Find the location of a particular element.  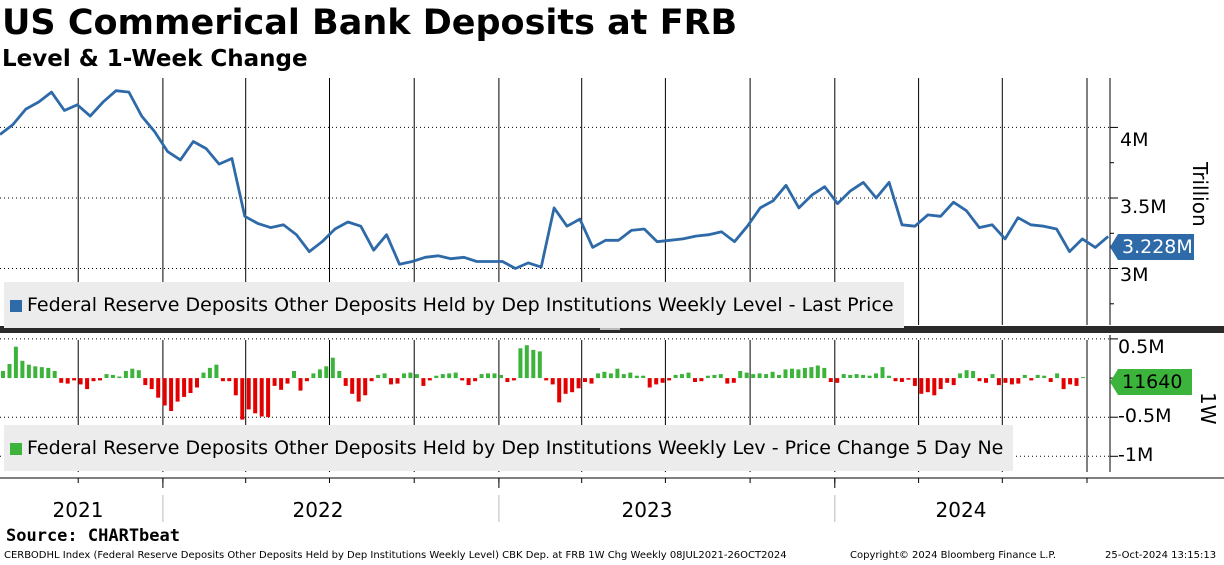

footer-timestamp: 25-Oct-2024 13:15:13 is located at coordinates (1161, 555).